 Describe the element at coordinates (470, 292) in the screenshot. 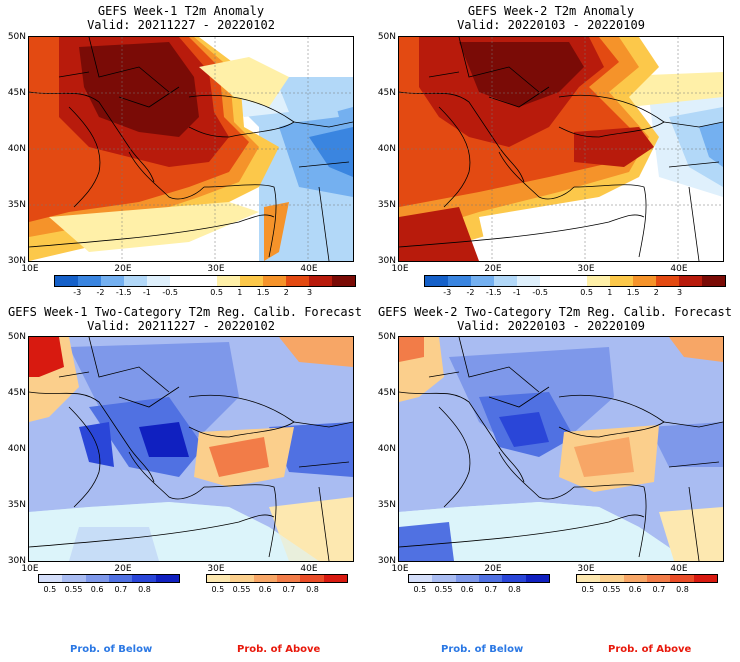

I see `colorbar-label: -2` at that location.